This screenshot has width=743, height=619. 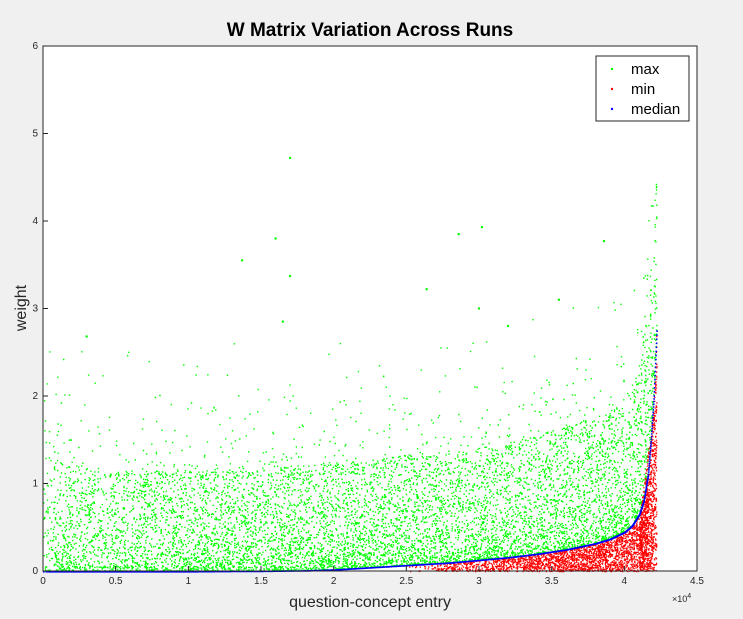 What do you see at coordinates (533, 454) in the screenshot?
I see `series-min-points` at bounding box center [533, 454].